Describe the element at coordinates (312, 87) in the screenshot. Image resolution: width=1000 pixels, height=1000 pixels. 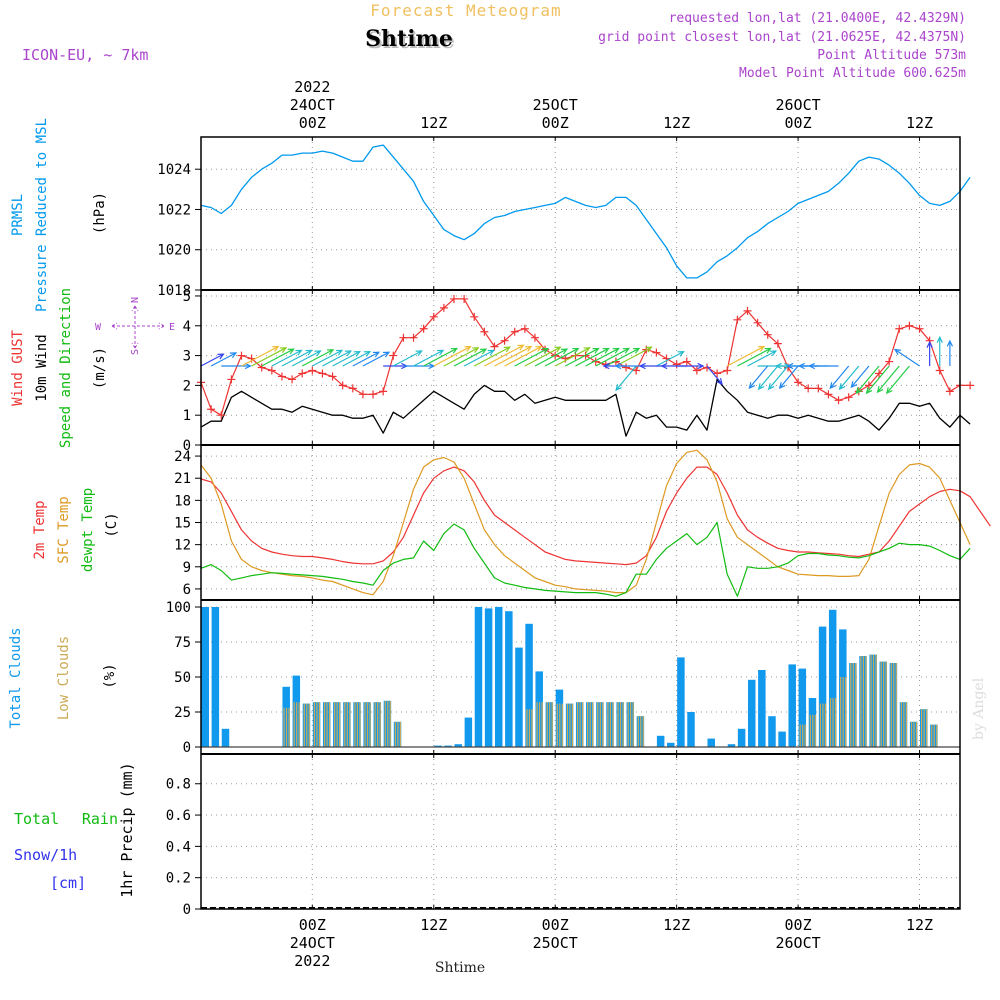
I see `top-year-label: 2022` at that location.